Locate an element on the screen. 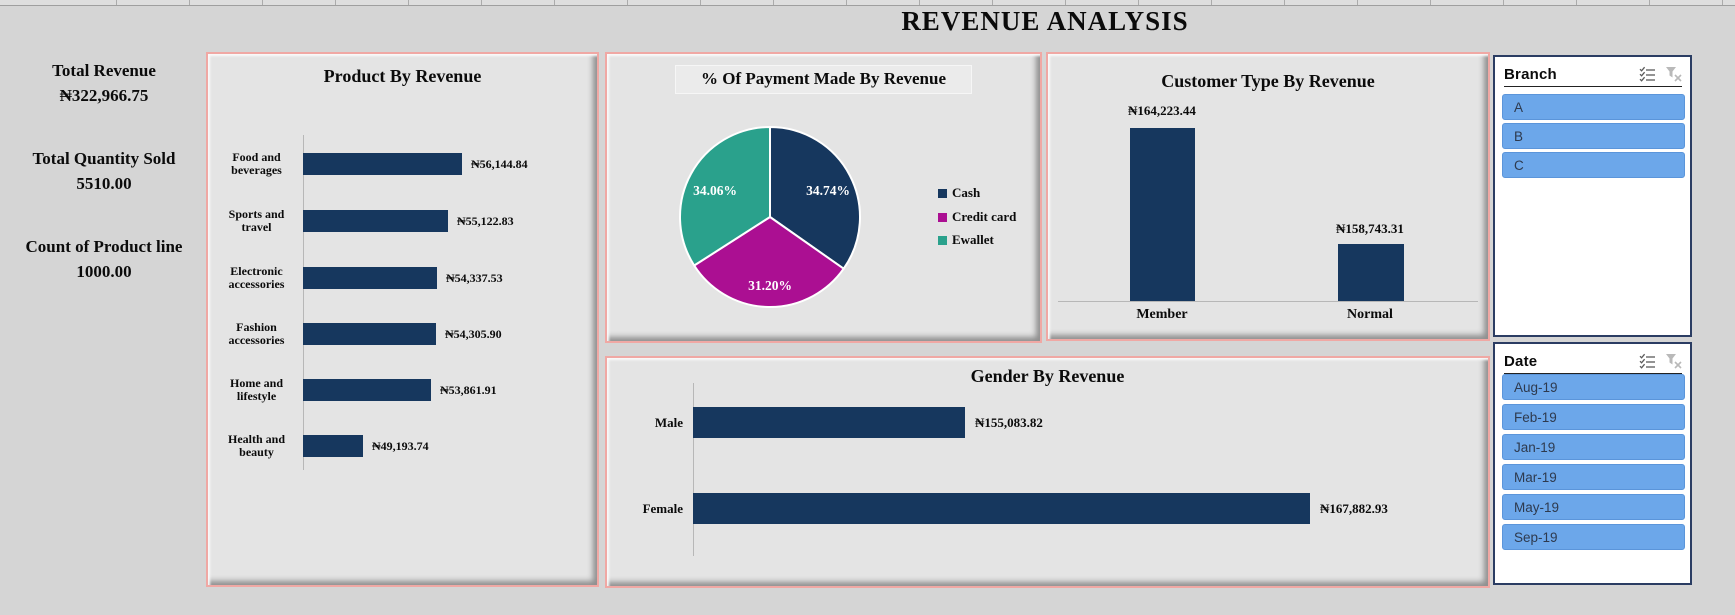 This screenshot has height=615, width=1735. page-title: REVENUE ANALYSIS is located at coordinates (1045, 21).